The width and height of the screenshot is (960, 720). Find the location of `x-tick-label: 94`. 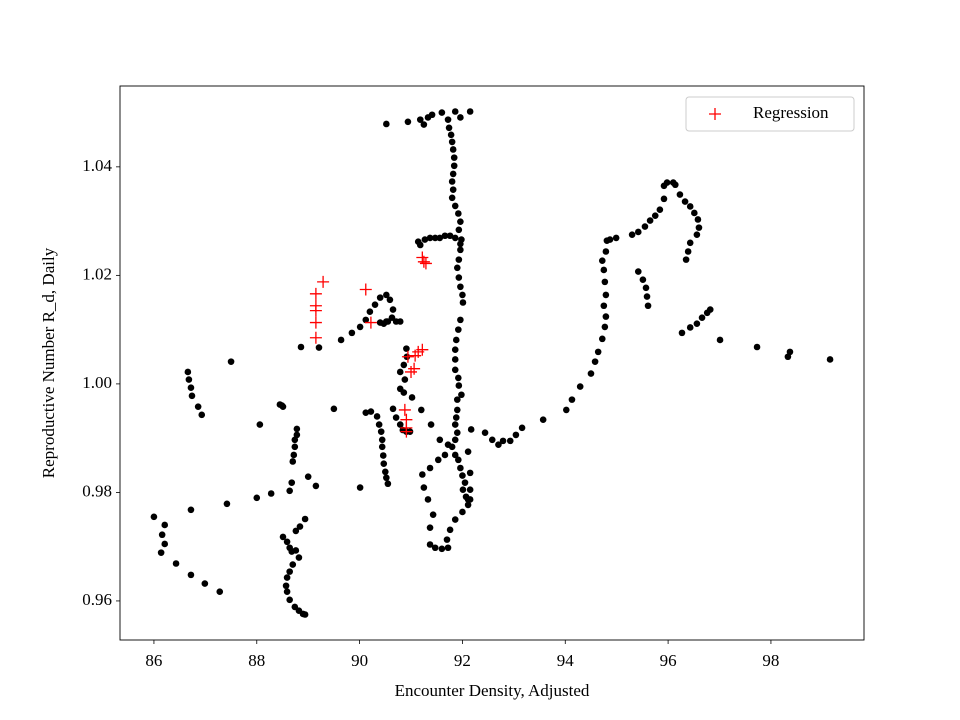

x-tick-label: 94 is located at coordinates (566, 660).